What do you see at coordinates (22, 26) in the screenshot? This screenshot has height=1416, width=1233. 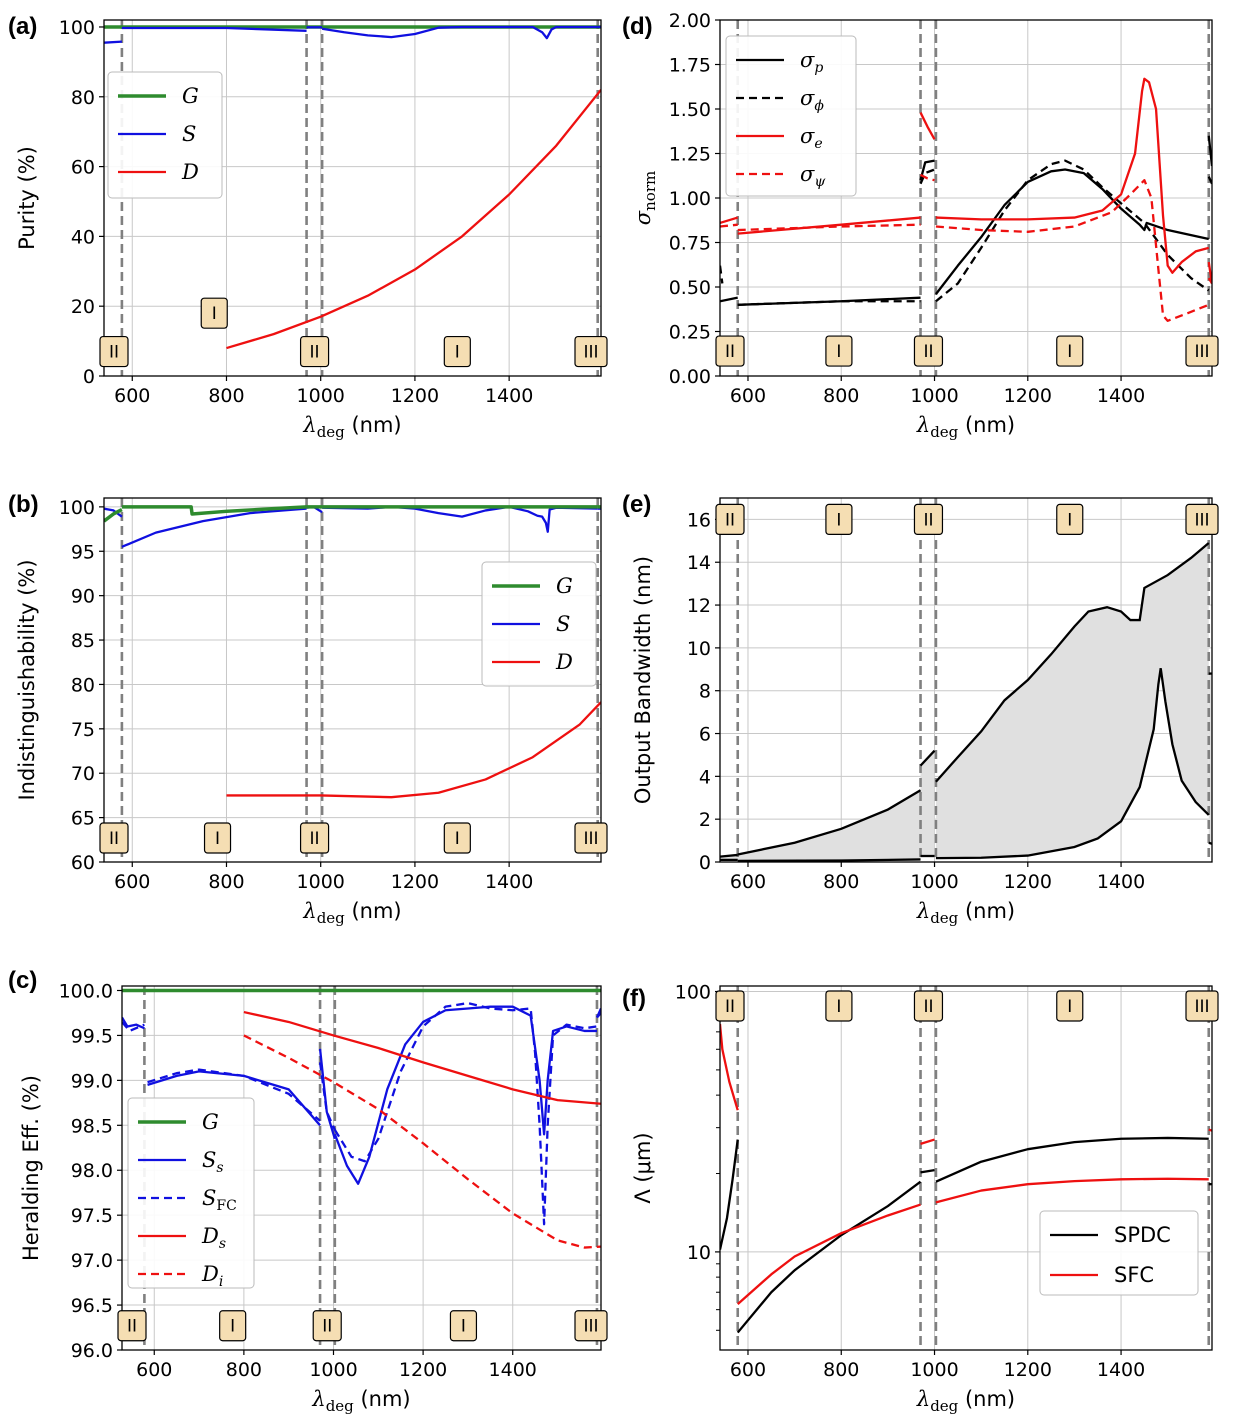 I see `panel-letter: (a)` at bounding box center [22, 26].